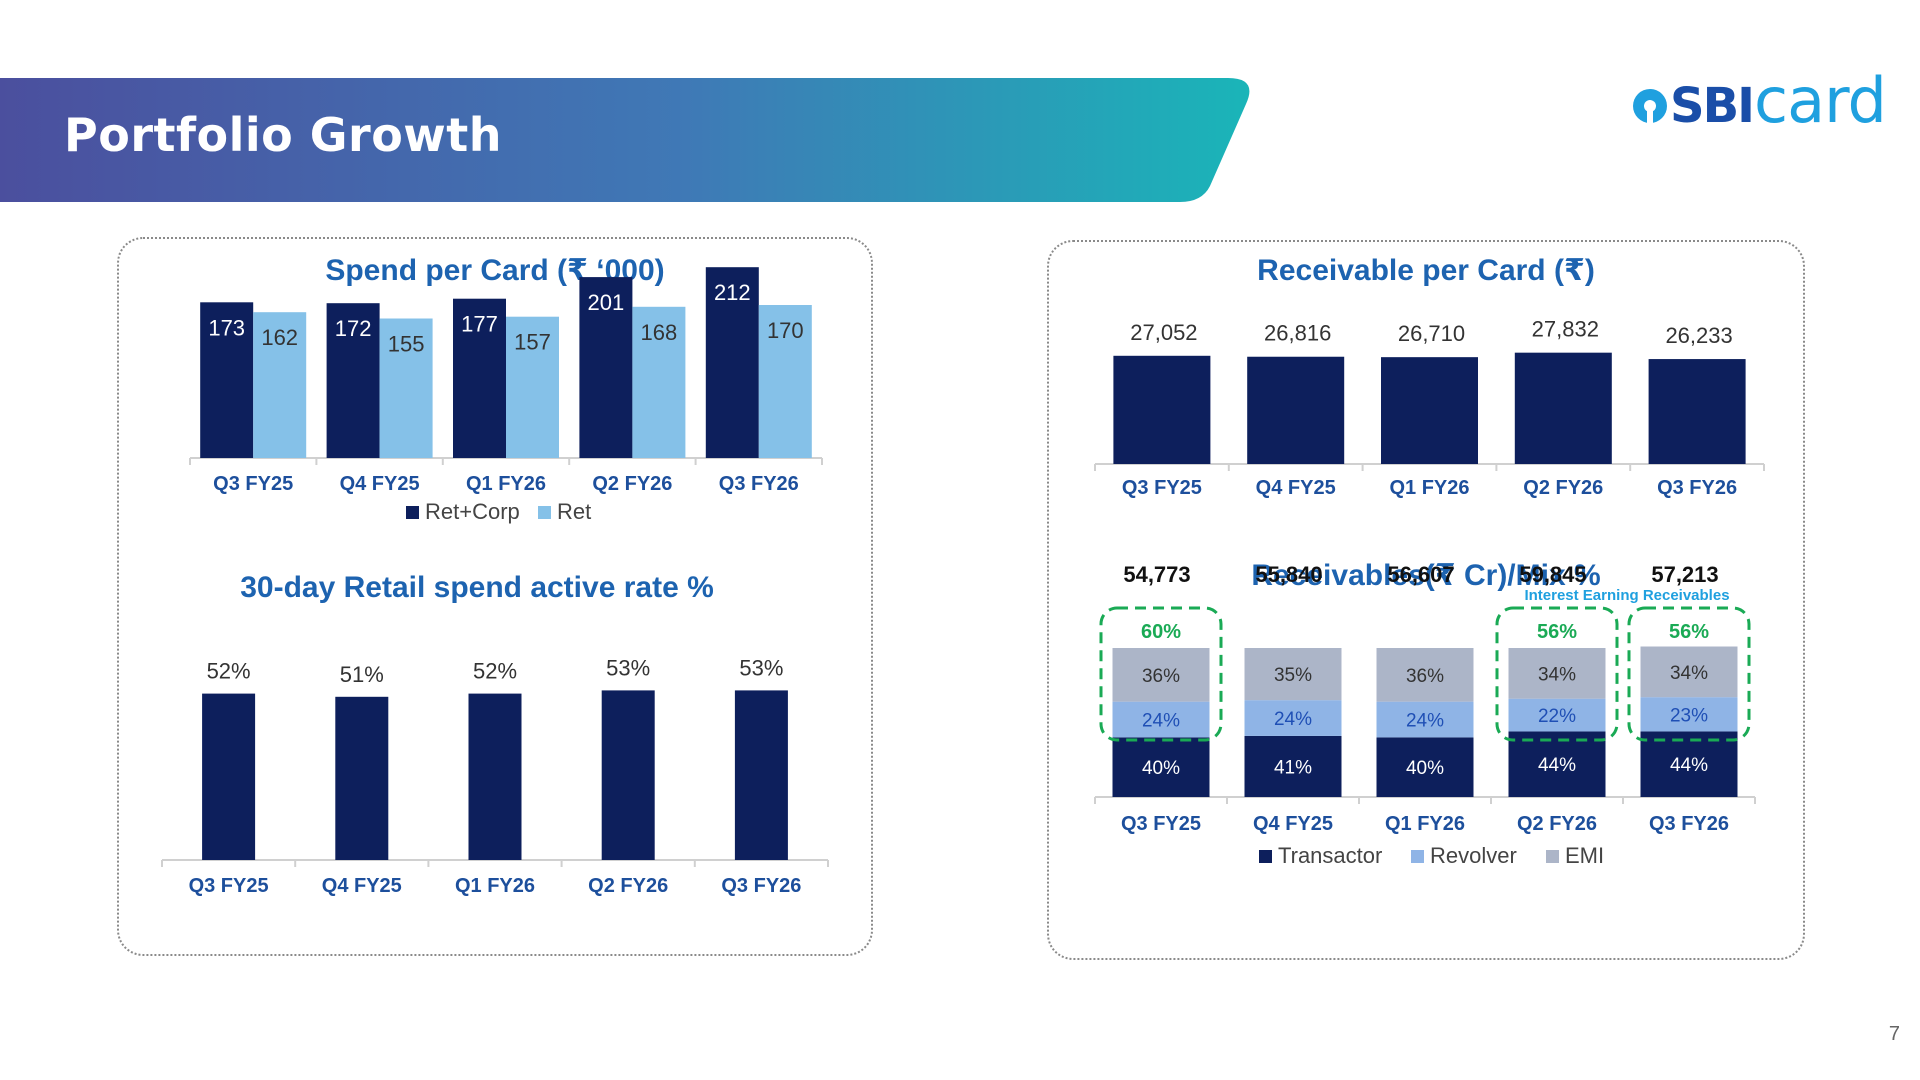 The image size is (1920, 1080). Describe the element at coordinates (1684, 574) in the screenshot. I see `total-receivables-label: 57,213` at that location.